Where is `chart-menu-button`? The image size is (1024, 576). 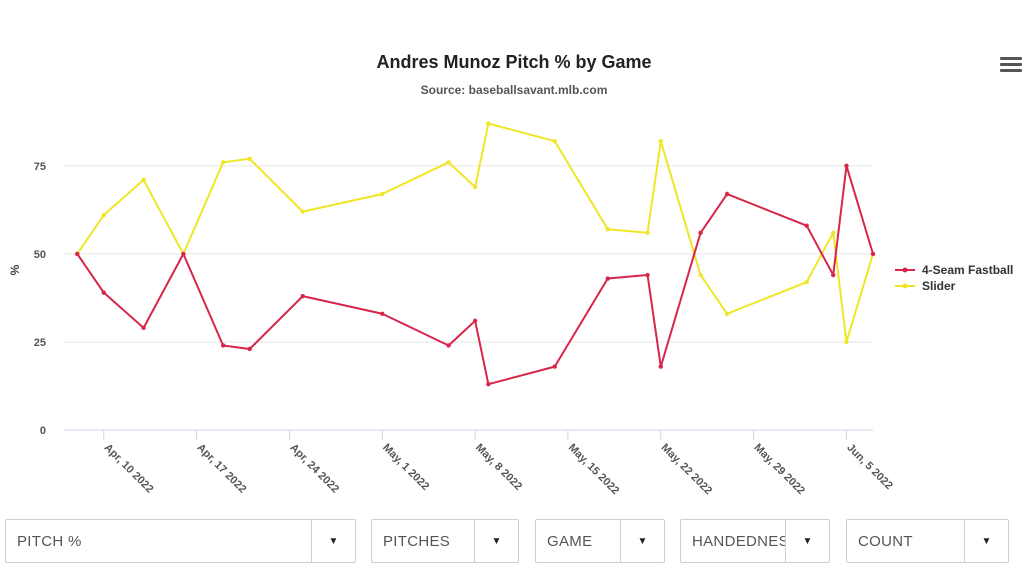 chart-menu-button is located at coordinates (1011, 65).